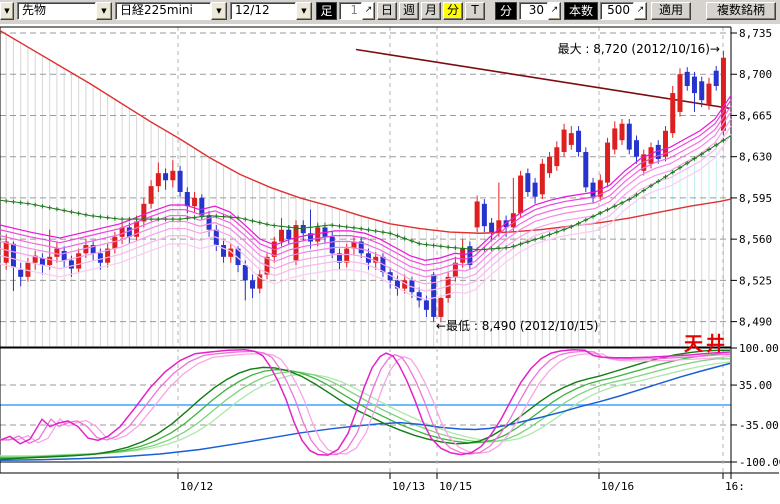 Image resolution: width=780 pixels, height=504 pixels. I want to click on minute-spinner-icon: ↗, so click(554, 11).